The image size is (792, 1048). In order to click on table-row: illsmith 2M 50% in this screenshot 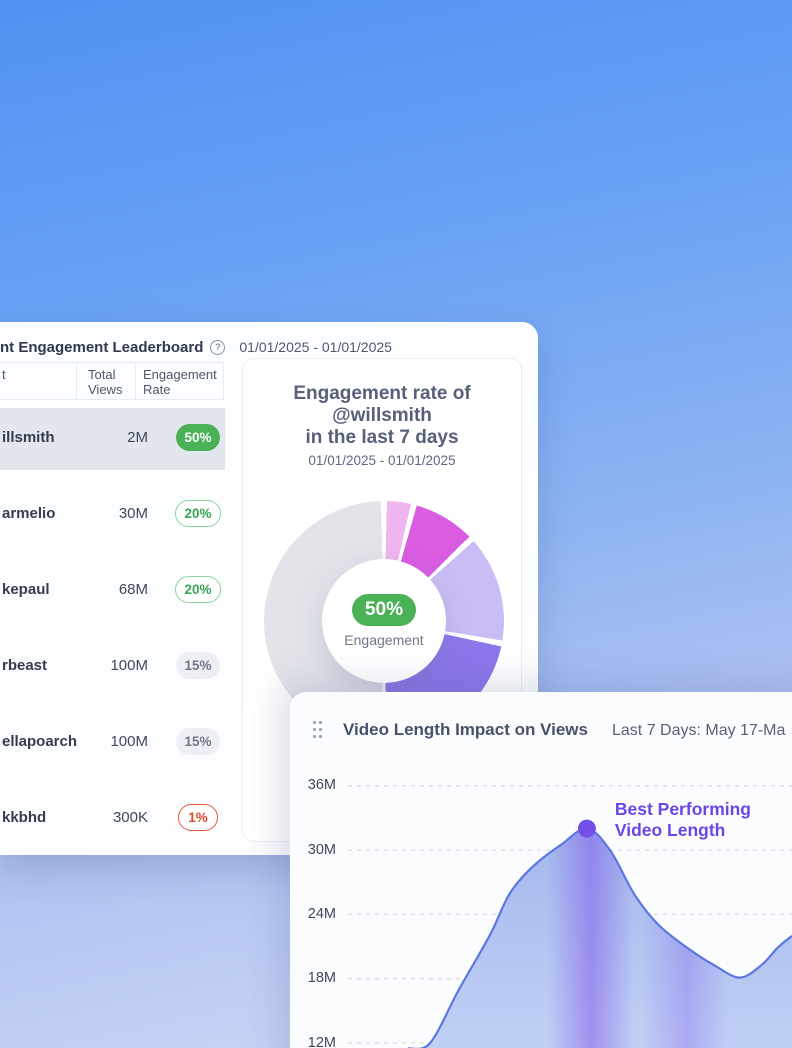, I will do `click(112, 438)`.